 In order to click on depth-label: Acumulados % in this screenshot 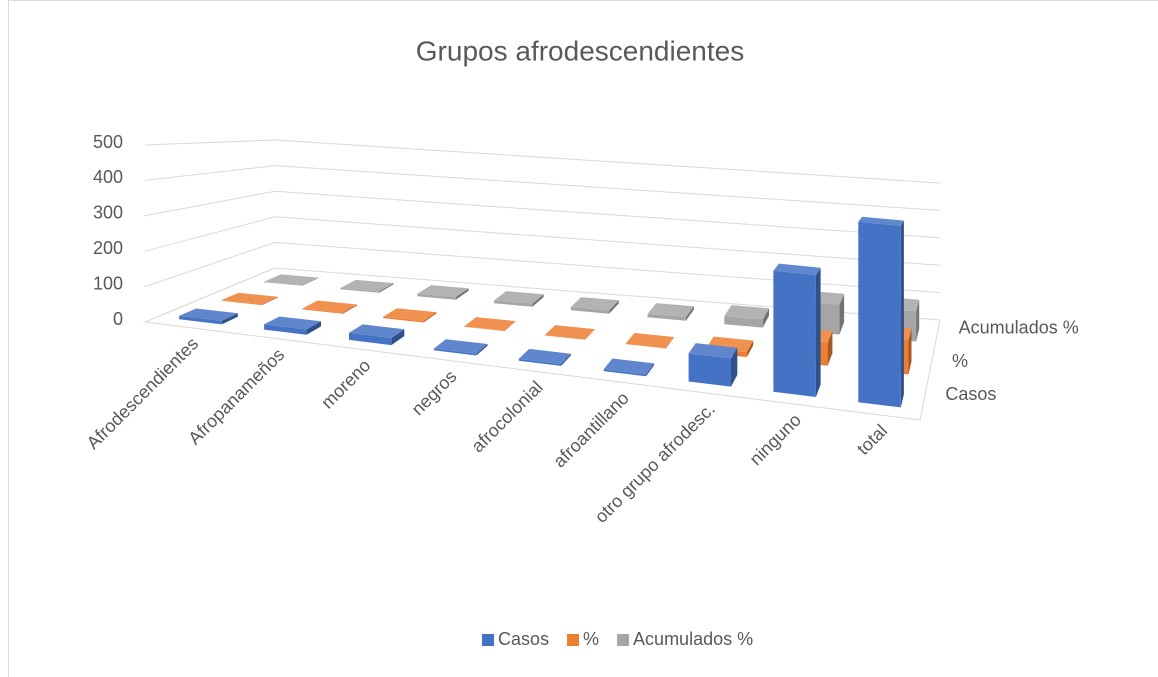, I will do `click(1019, 327)`.